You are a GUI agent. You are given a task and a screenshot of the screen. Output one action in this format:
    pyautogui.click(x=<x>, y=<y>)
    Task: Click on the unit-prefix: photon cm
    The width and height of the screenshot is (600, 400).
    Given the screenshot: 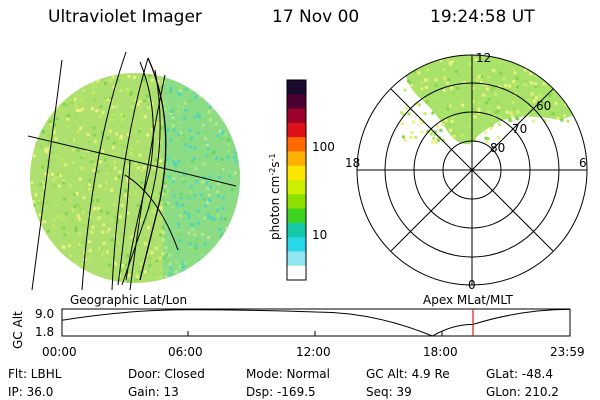 What is the action you would take?
    pyautogui.click(x=275, y=208)
    